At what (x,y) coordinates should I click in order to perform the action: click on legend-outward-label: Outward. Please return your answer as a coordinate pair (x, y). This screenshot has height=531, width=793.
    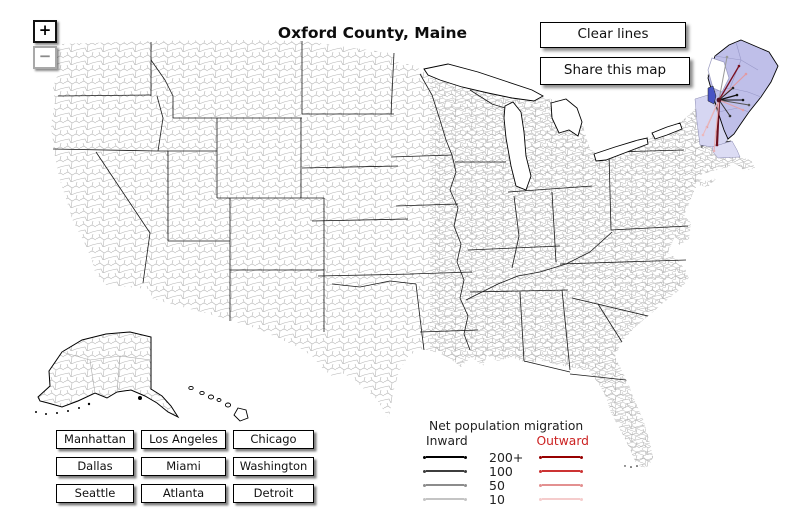
    Looking at the image, I should click on (562, 441).